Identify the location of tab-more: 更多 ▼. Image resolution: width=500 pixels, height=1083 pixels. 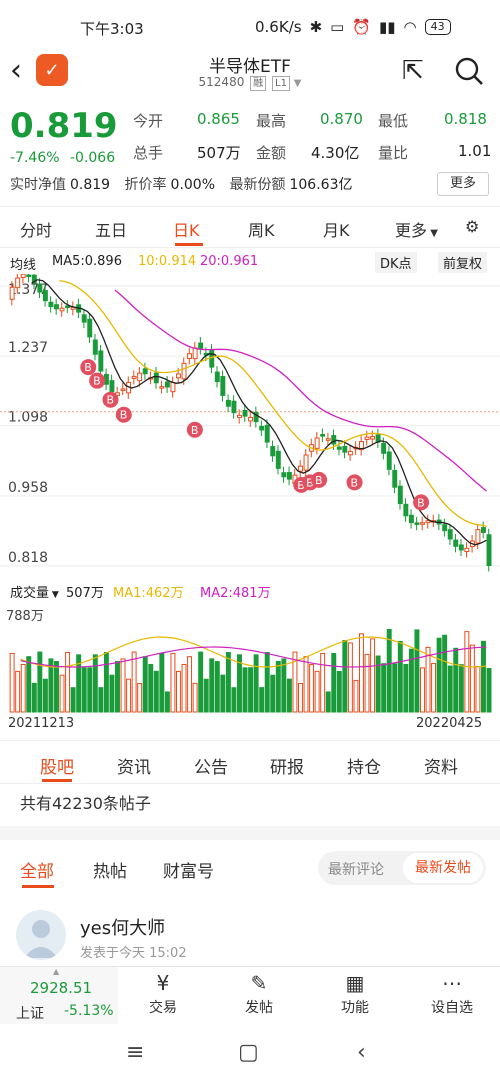
(416, 230).